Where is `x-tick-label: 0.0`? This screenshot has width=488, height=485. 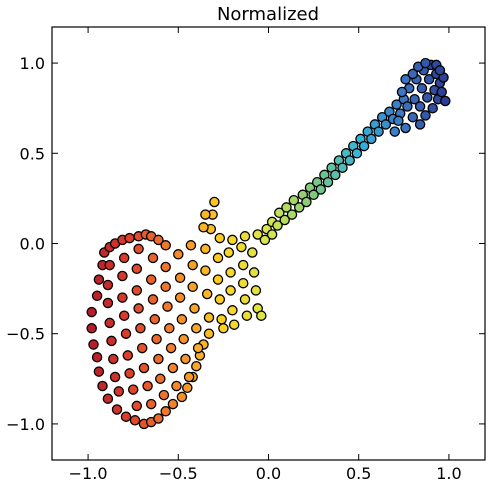 x-tick-label: 0.0 is located at coordinates (268, 473).